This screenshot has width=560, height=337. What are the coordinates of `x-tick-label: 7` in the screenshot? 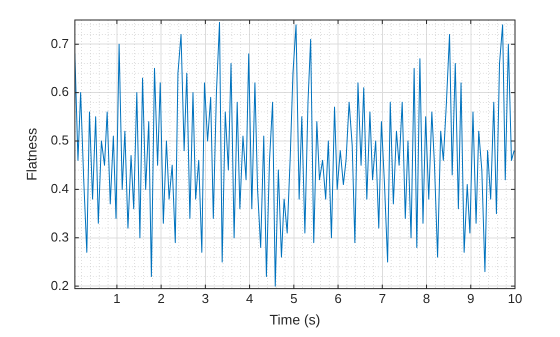 It's located at (382, 298).